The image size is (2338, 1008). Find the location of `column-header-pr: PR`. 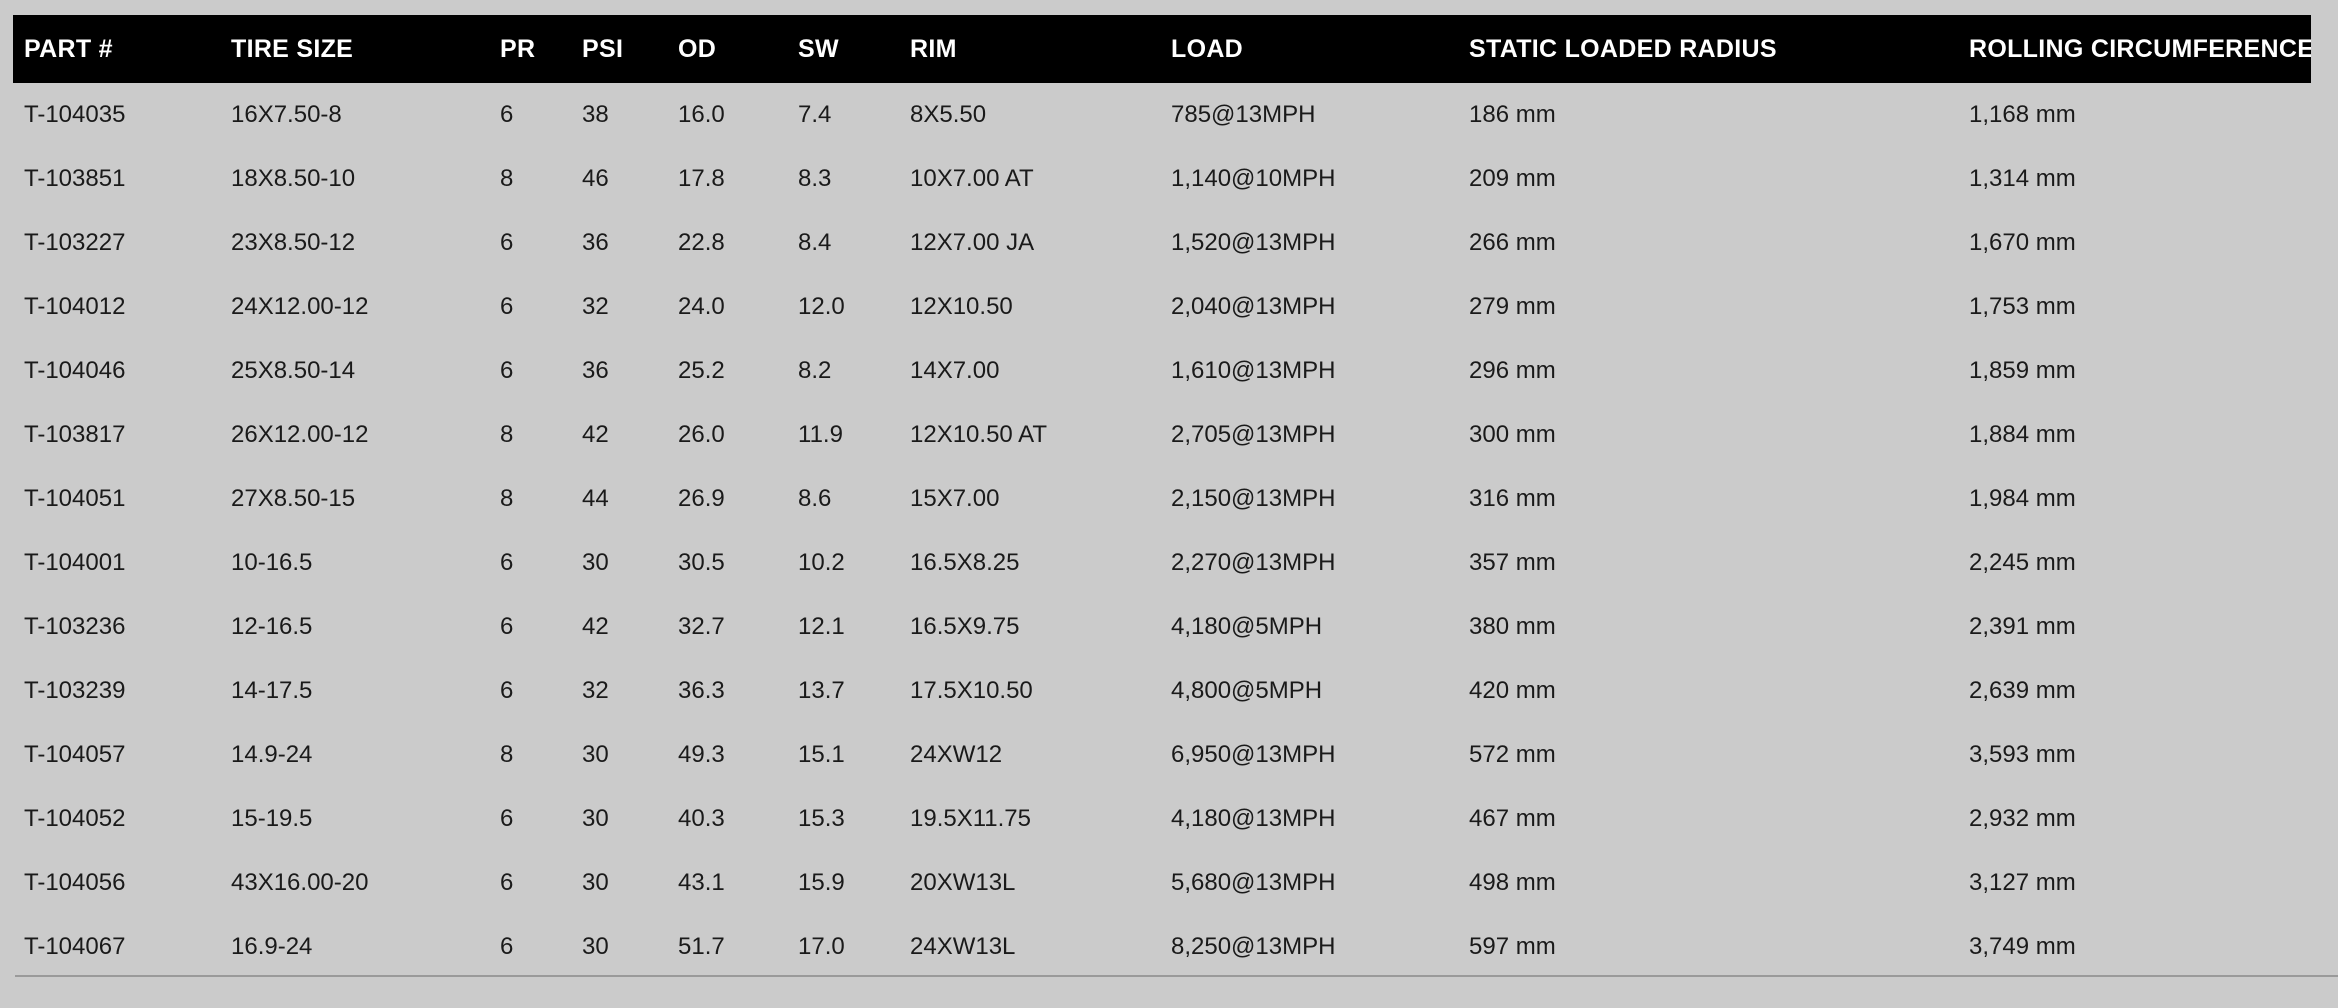

column-header-pr: PR is located at coordinates (518, 48).